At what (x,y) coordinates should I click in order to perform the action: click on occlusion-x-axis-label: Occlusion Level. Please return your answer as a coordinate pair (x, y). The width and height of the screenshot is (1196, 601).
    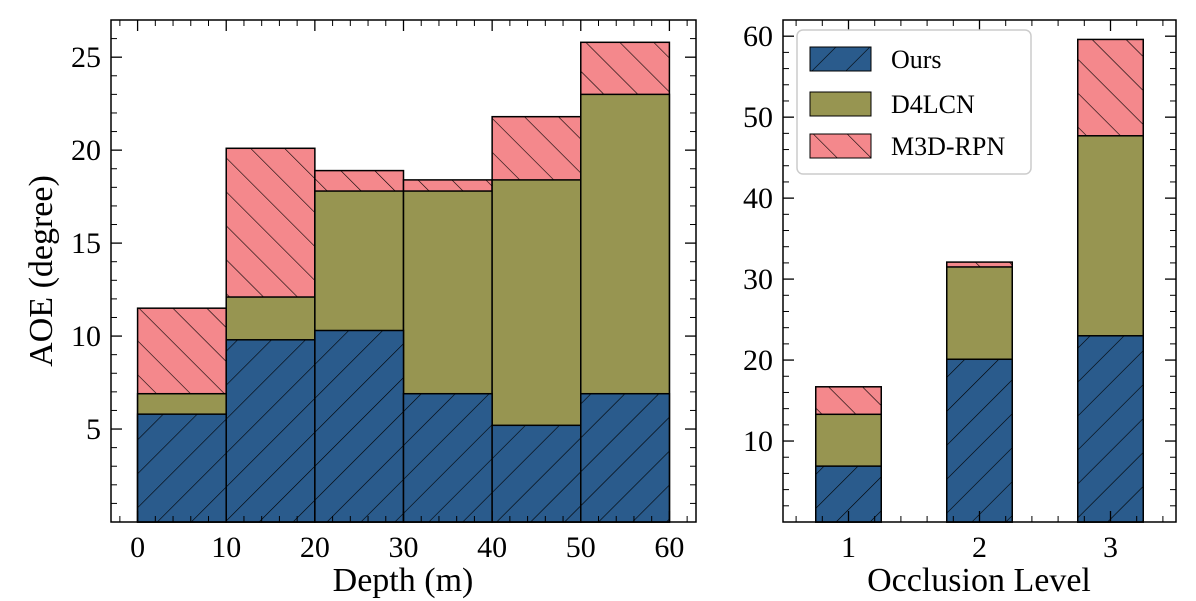
    Looking at the image, I should click on (979, 580).